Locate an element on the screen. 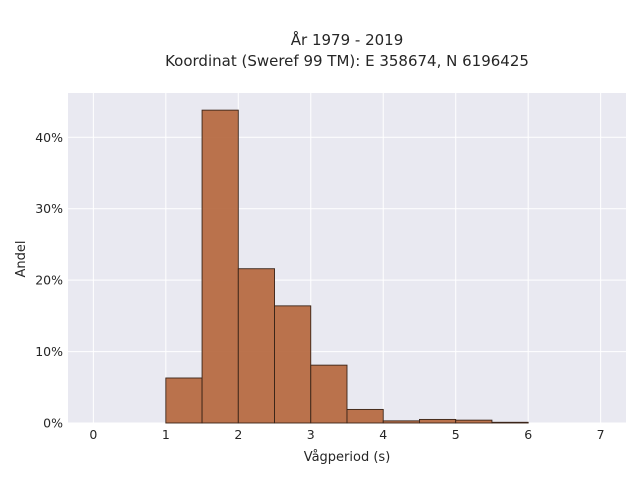  y-tick-label: 30% is located at coordinates (49, 208).